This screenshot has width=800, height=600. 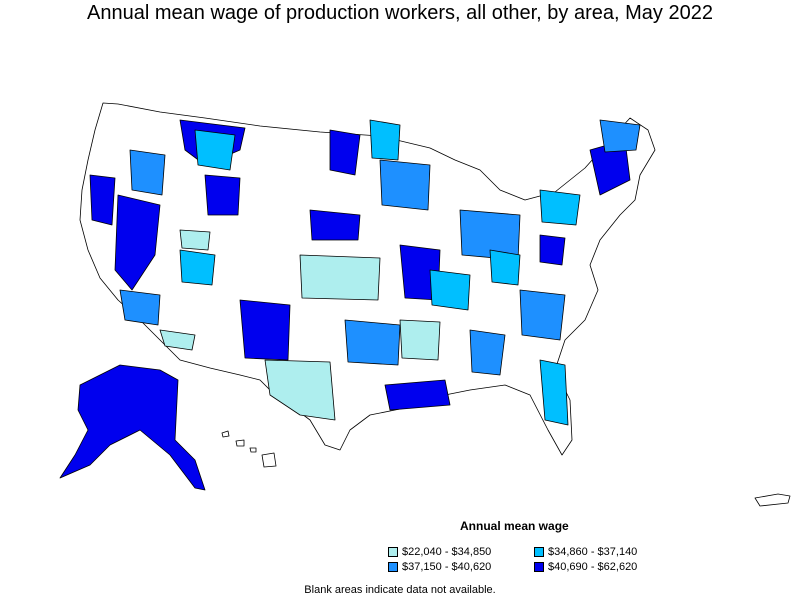 I want to click on footnote: Blank areas indicate data not available., so click(x=400, y=590).